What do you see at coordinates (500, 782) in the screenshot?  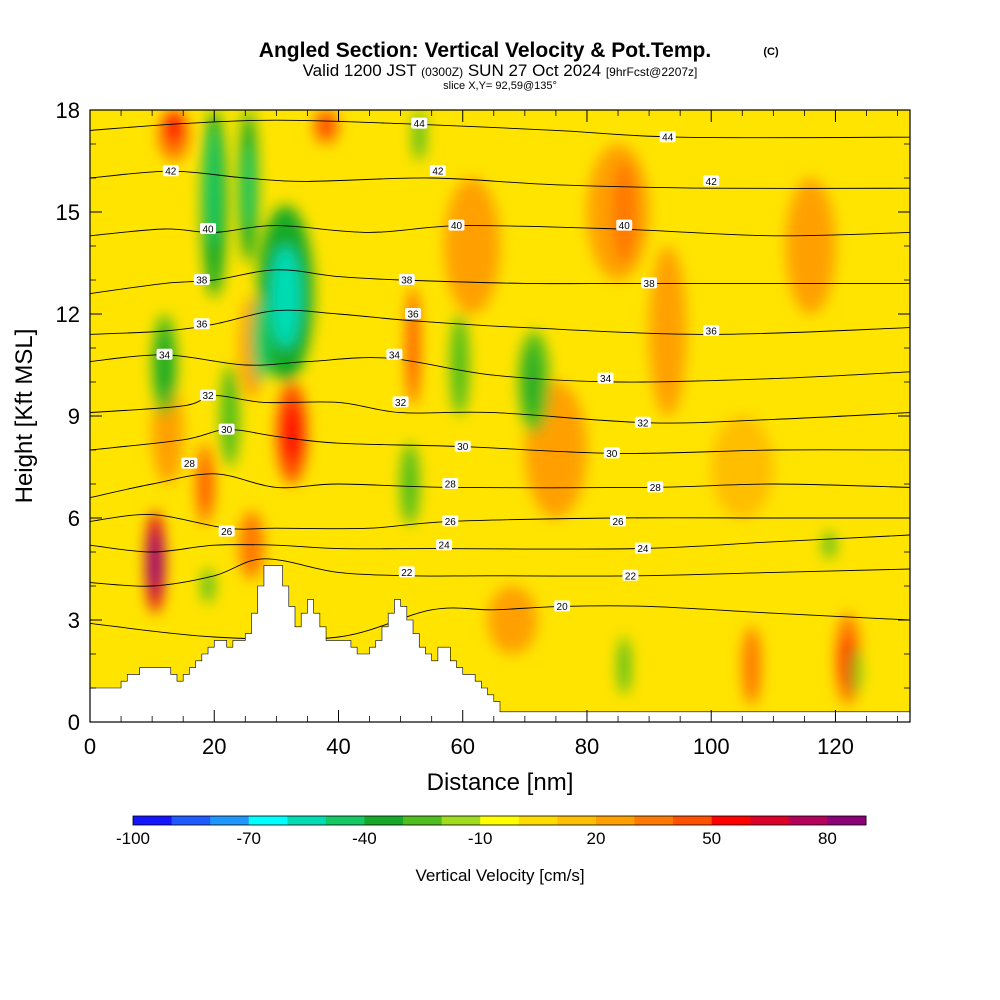 I see `x-axis-label: Distance [nm]` at bounding box center [500, 782].